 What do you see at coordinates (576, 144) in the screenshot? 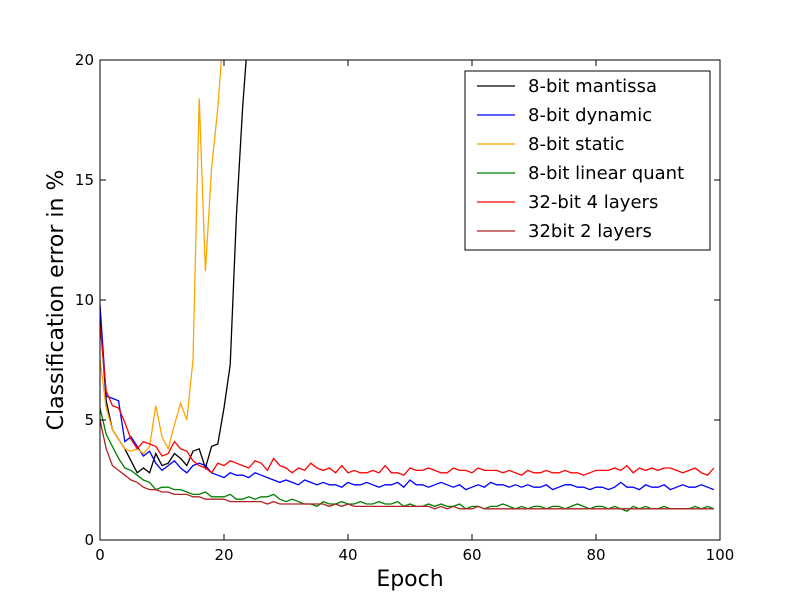
I see `legend-label: 8-bit static` at bounding box center [576, 144].